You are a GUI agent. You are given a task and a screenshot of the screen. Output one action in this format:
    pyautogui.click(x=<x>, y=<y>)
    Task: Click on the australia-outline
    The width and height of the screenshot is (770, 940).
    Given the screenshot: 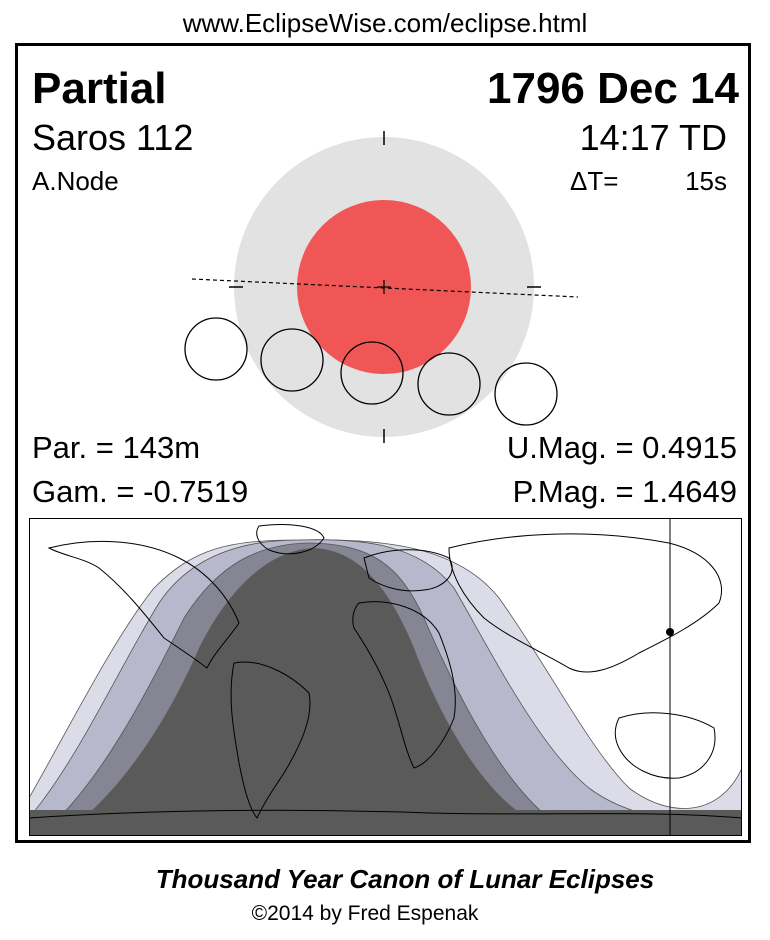 What is the action you would take?
    pyautogui.click(x=665, y=745)
    